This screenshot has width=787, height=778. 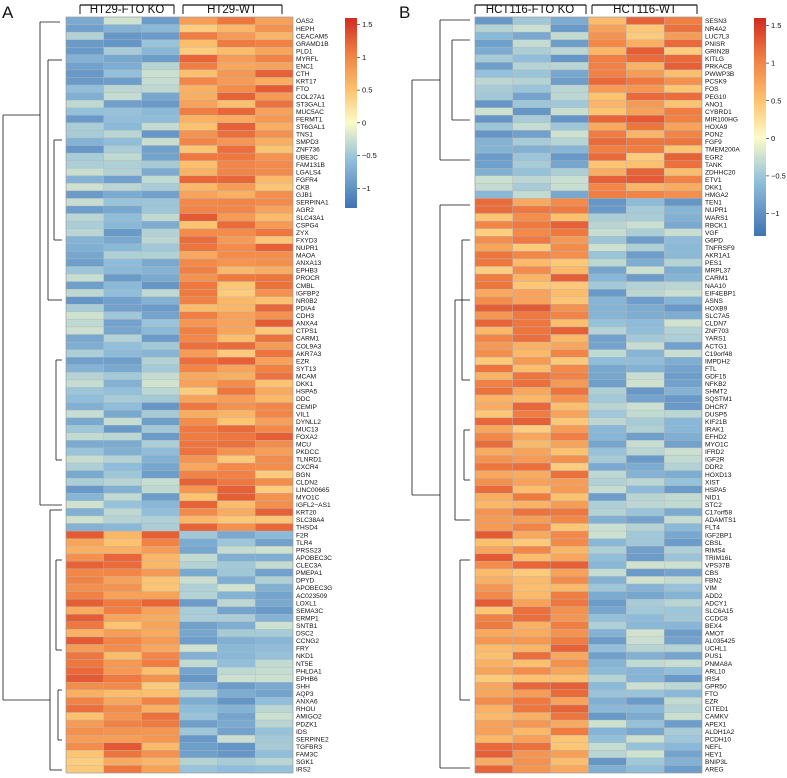 What do you see at coordinates (714, 467) in the screenshot?
I see `gene-label: DDR2` at bounding box center [714, 467].